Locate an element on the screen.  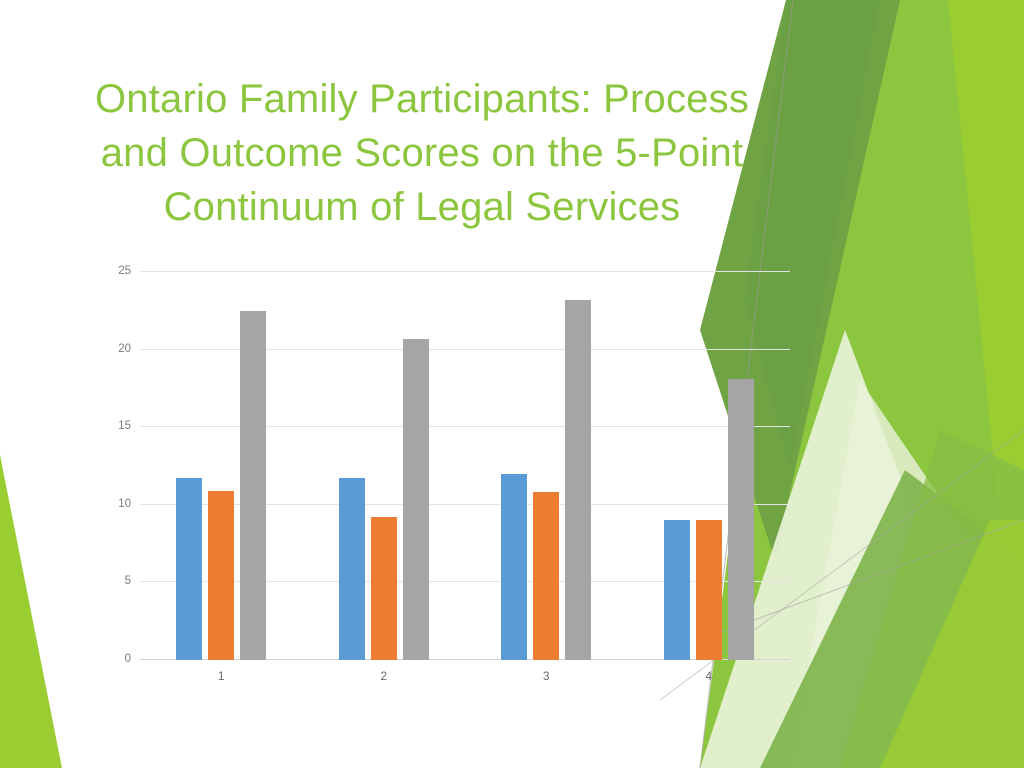
x-axis-tick-label: 3 is located at coordinates (546, 676).